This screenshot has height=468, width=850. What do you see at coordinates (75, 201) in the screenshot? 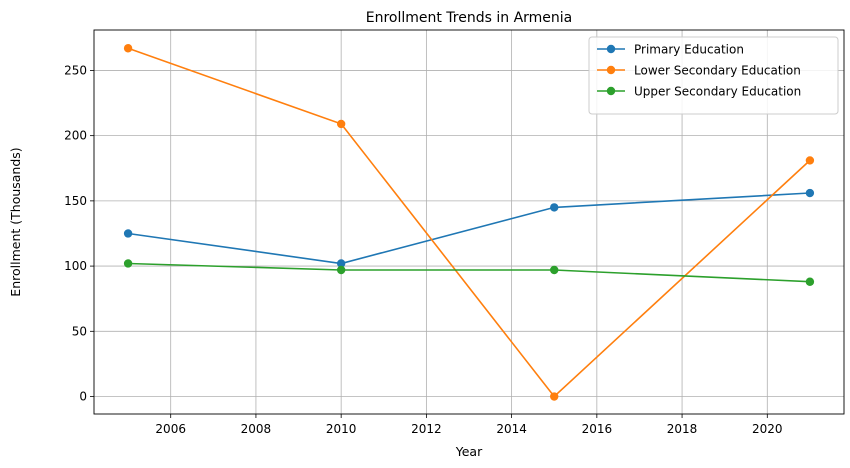
I see `y-tick-label: 150` at bounding box center [75, 201].